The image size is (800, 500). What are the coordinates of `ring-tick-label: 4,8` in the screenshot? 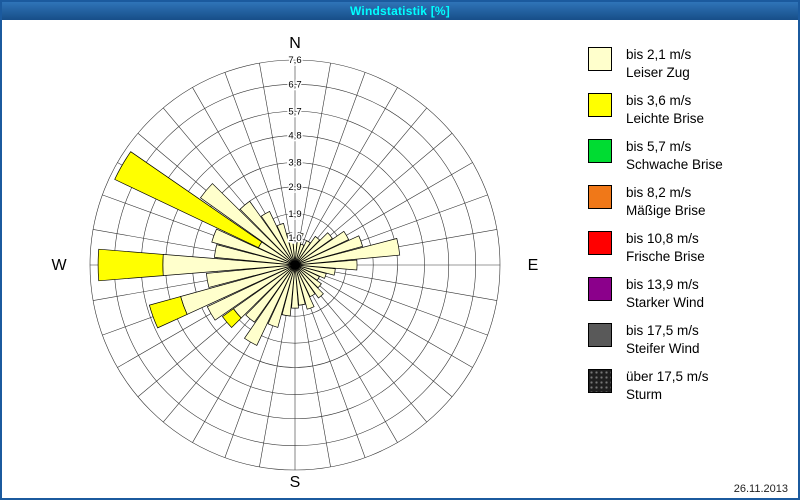 It's located at (294, 136).